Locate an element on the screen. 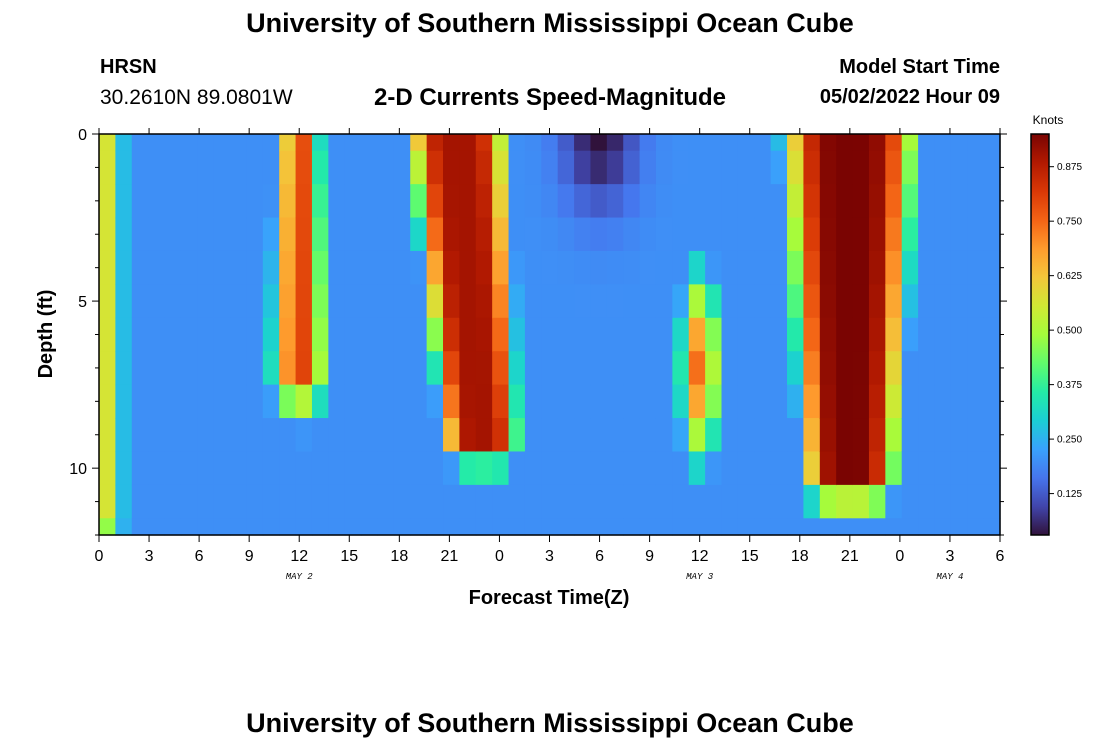 The image size is (1100, 750). x-tick-label: 3 is located at coordinates (549, 556).